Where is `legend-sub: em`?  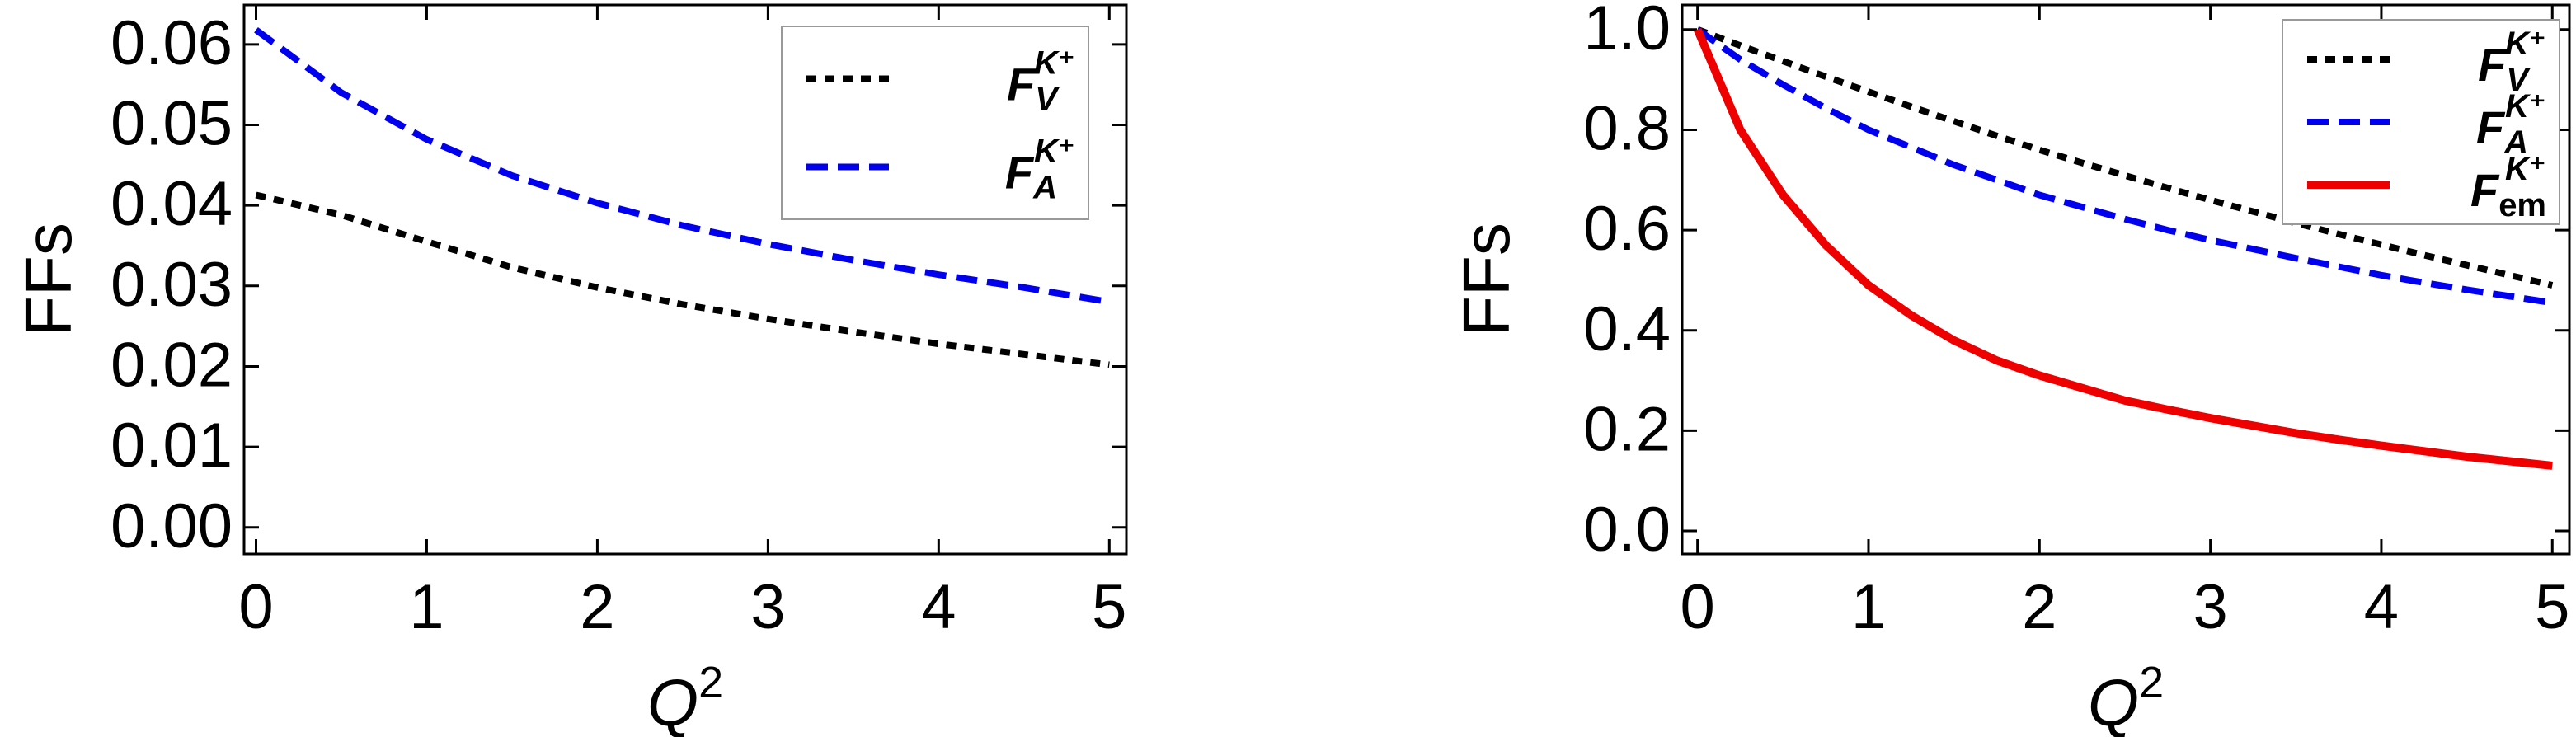
legend-sub: em is located at coordinates (2522, 205).